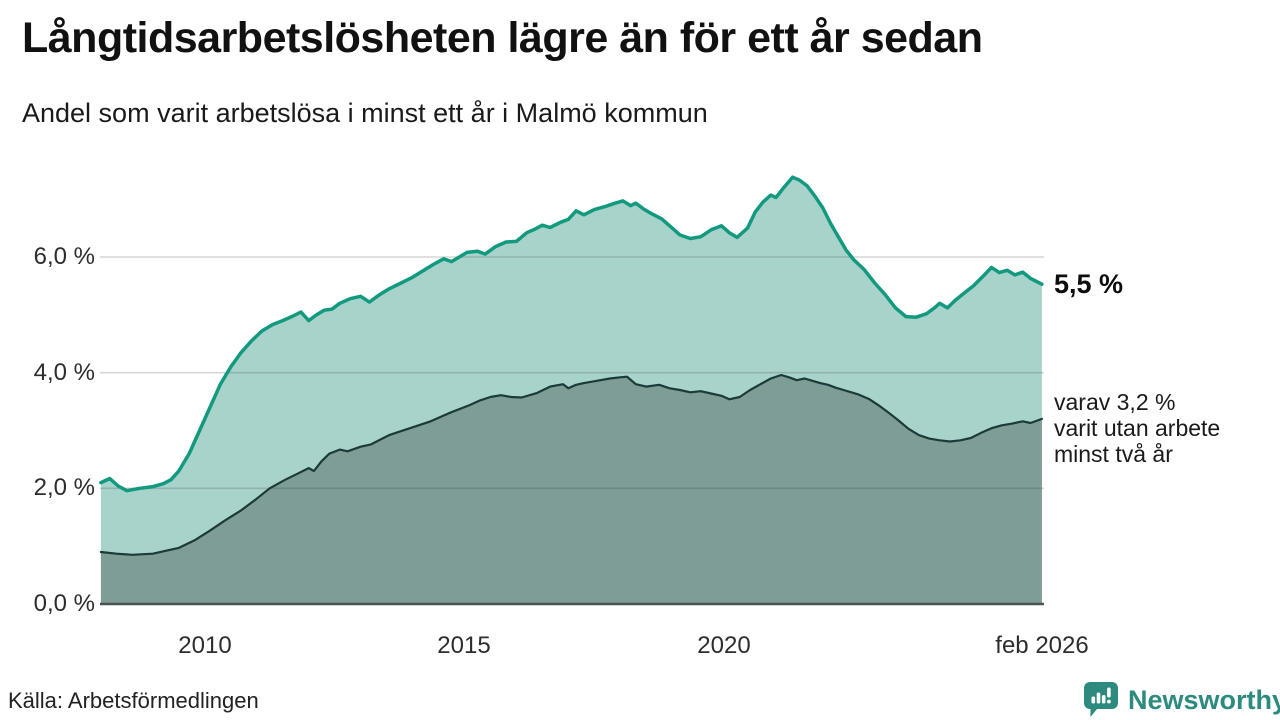 Image resolution: width=1280 pixels, height=720 pixels. I want to click on newsworthy-logo: Newsworthy, so click(1181, 700).